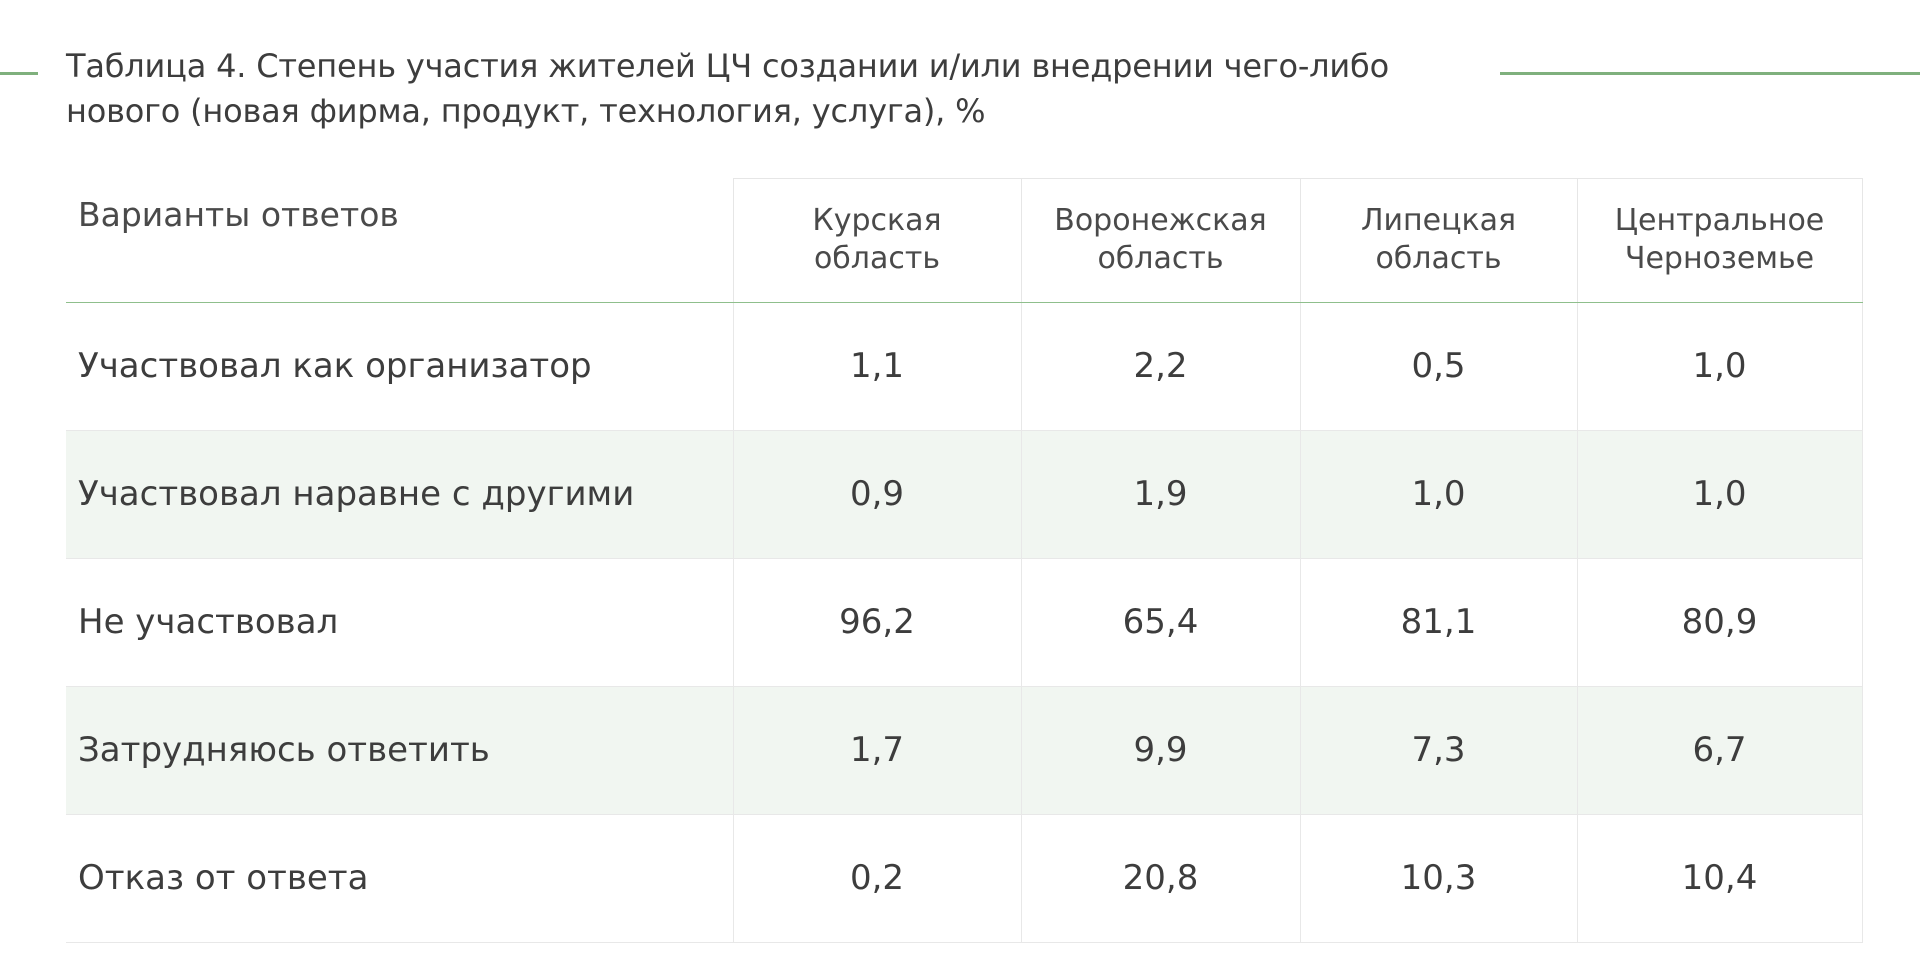  I want to click on cell-value: 6,7, so click(1719, 750).